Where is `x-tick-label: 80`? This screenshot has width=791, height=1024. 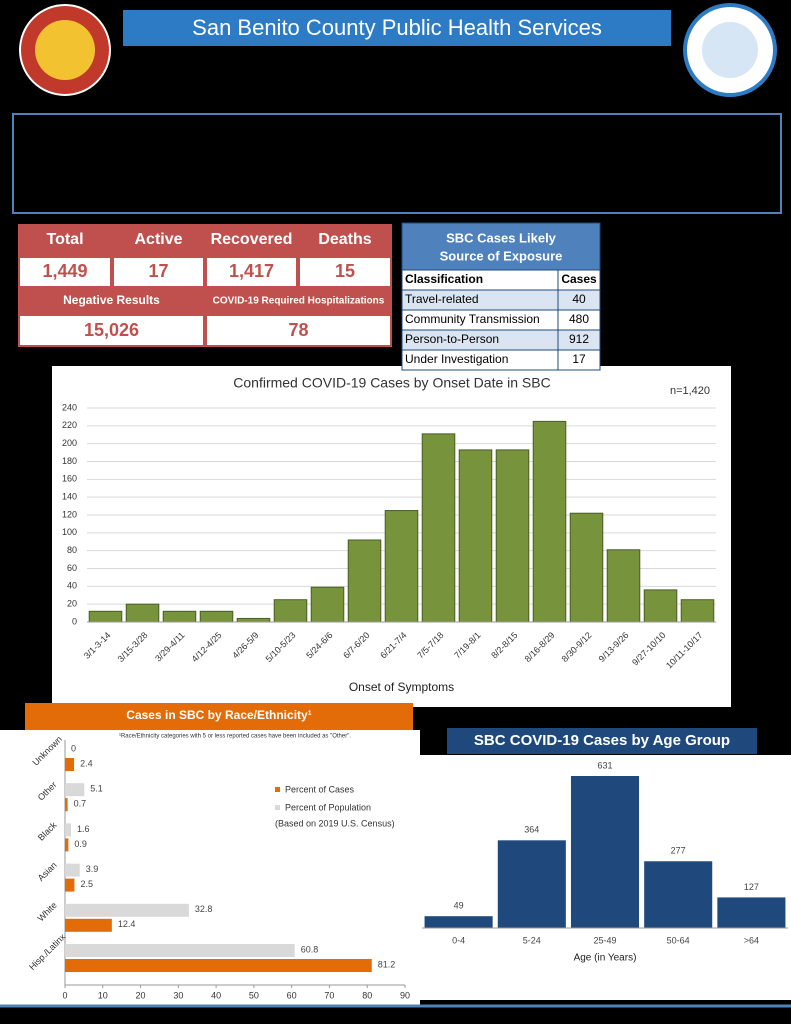 x-tick-label: 80 is located at coordinates (367, 995).